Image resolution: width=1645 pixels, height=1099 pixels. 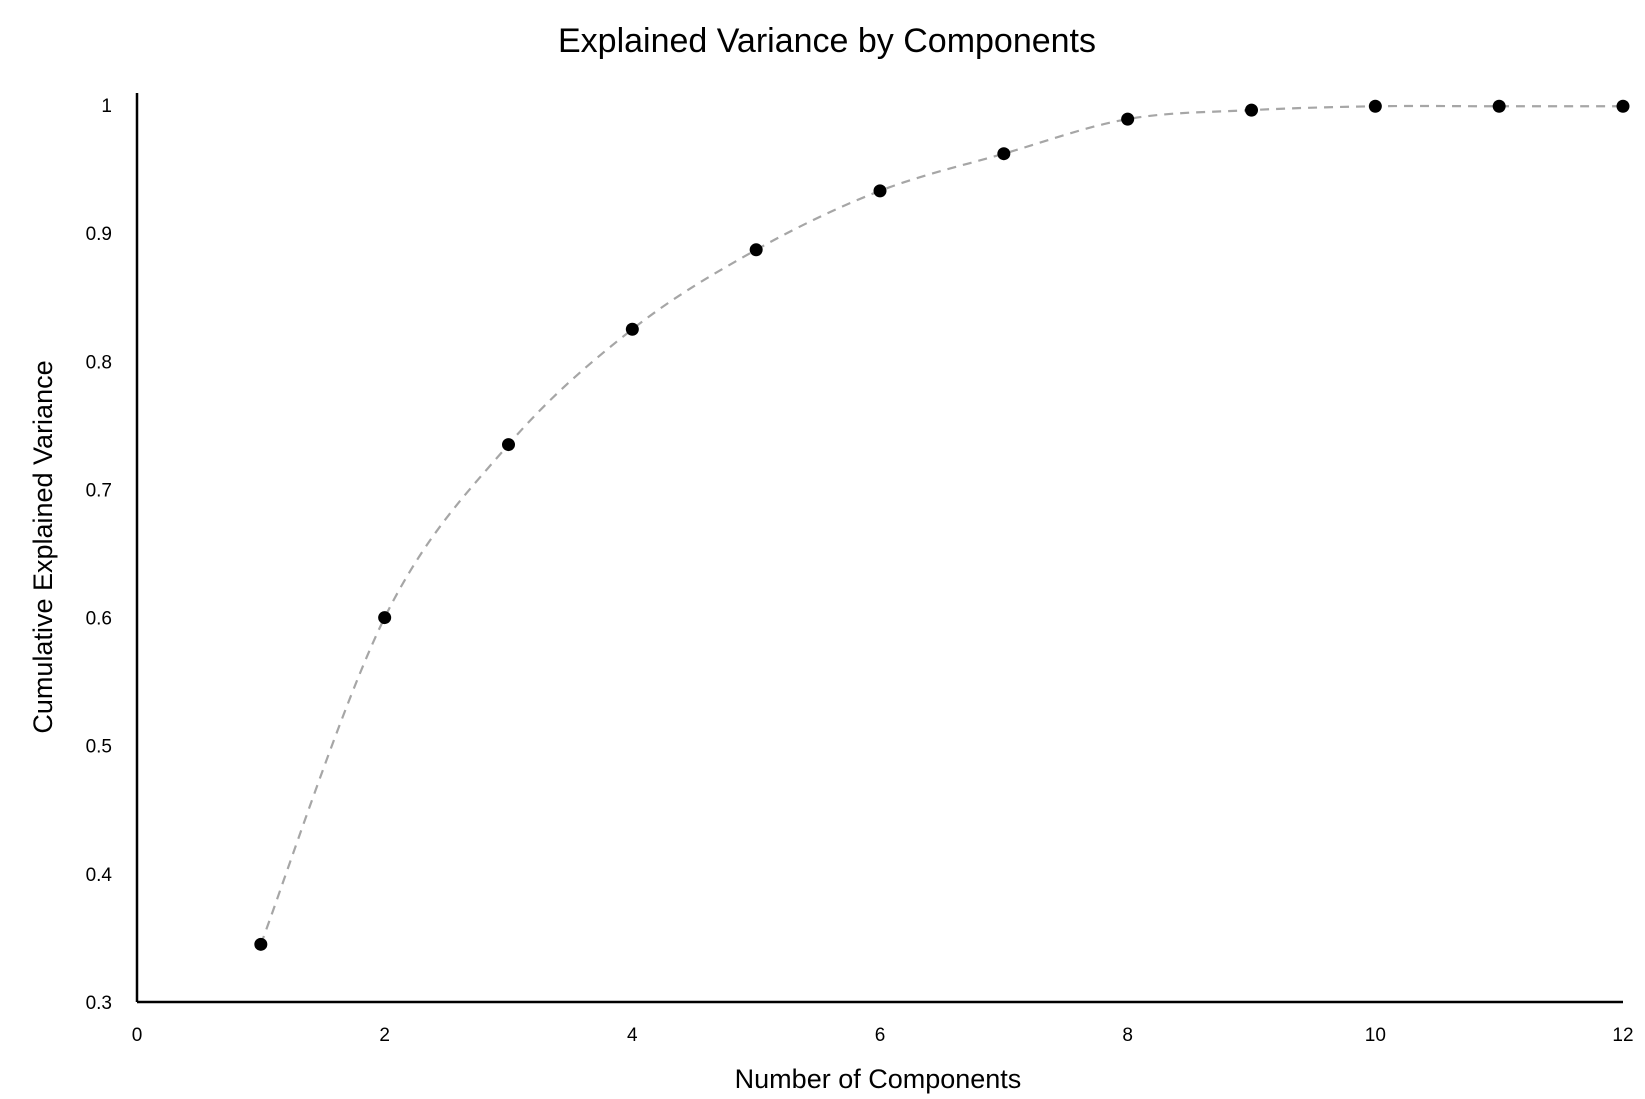 What do you see at coordinates (384, 1035) in the screenshot?
I see `x-tick-label: 2` at bounding box center [384, 1035].